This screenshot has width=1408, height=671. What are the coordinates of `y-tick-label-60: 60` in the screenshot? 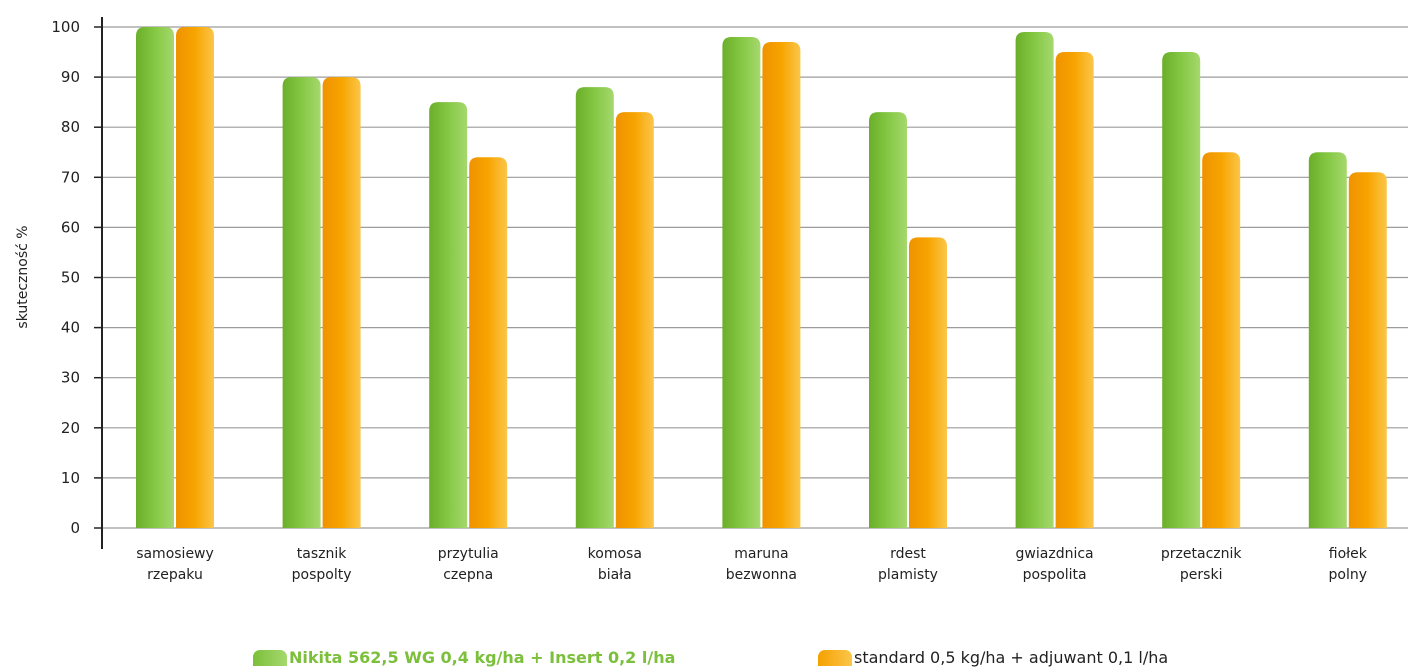 It's located at (70, 227).